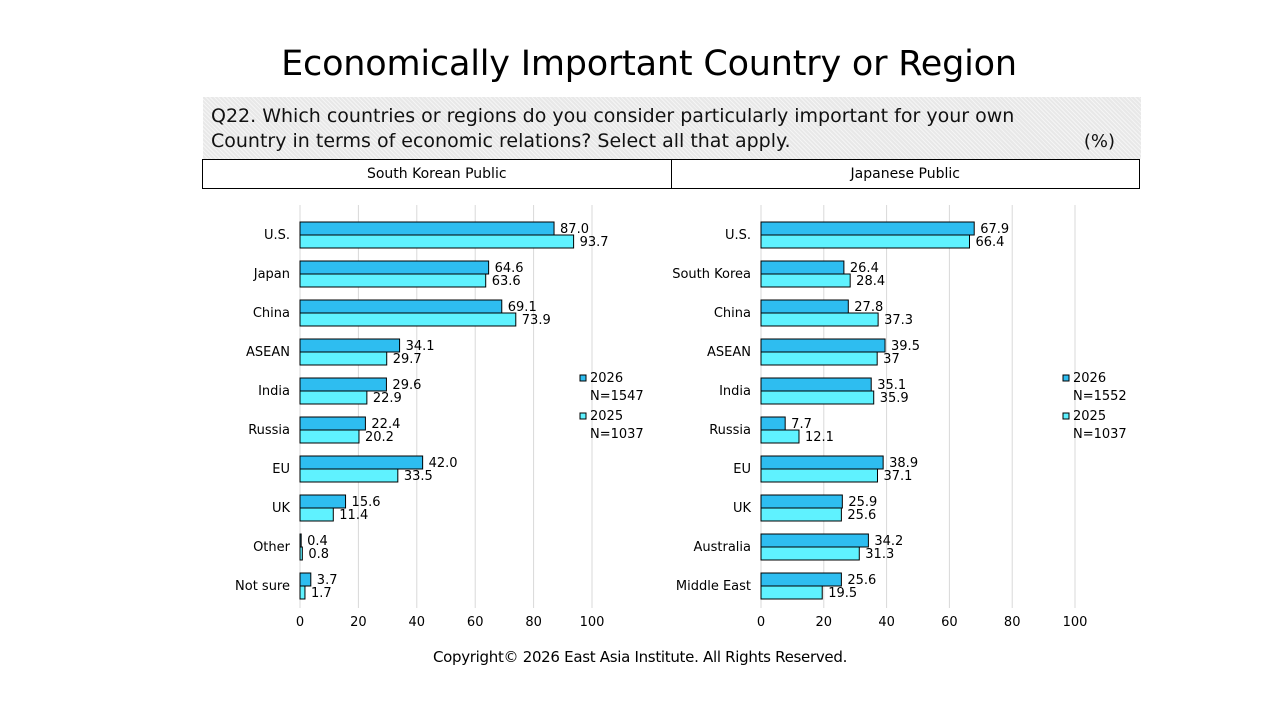  What do you see at coordinates (802, 267) in the screenshot?
I see `bar-2026-south-korea` at bounding box center [802, 267].